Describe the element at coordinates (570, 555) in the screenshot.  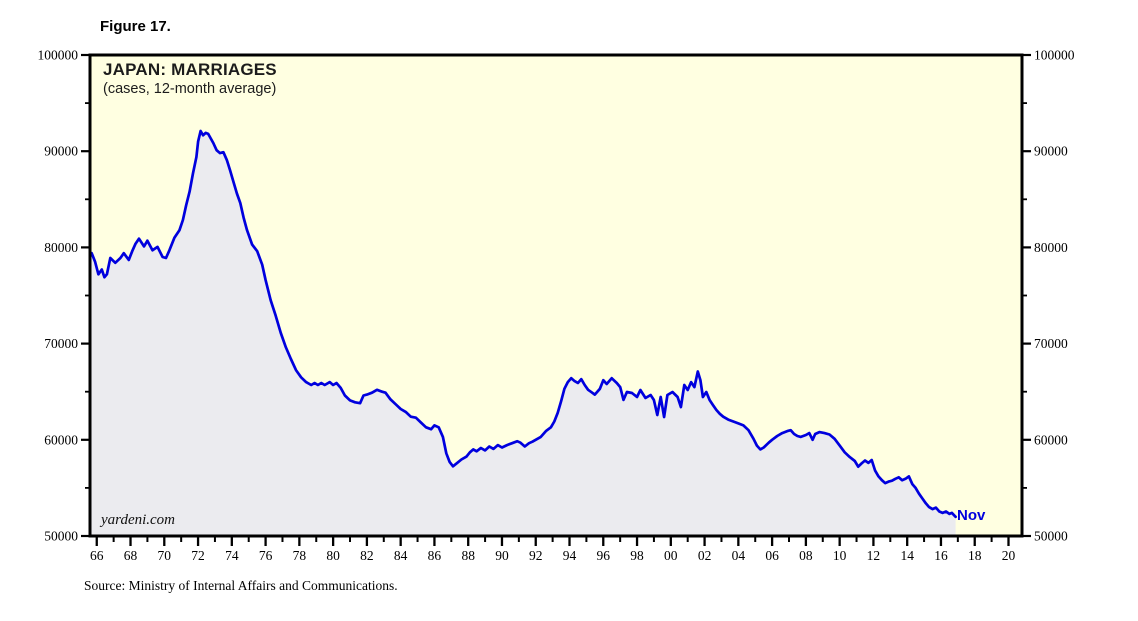
I see `x-tick-label: 94` at that location.